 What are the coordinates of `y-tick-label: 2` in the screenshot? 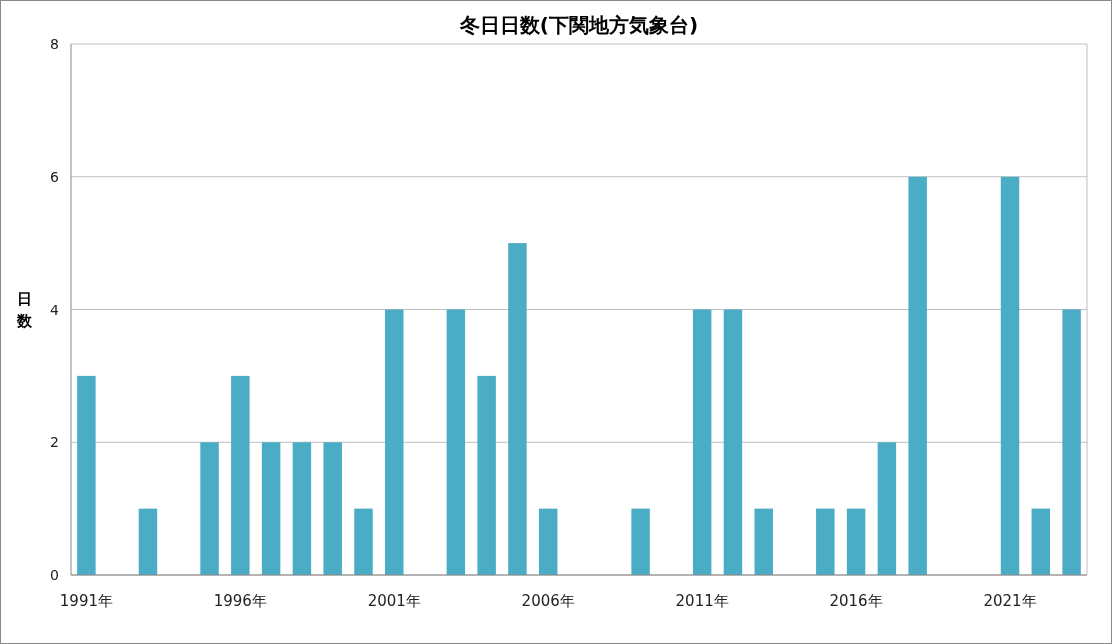 It's located at (54, 442).